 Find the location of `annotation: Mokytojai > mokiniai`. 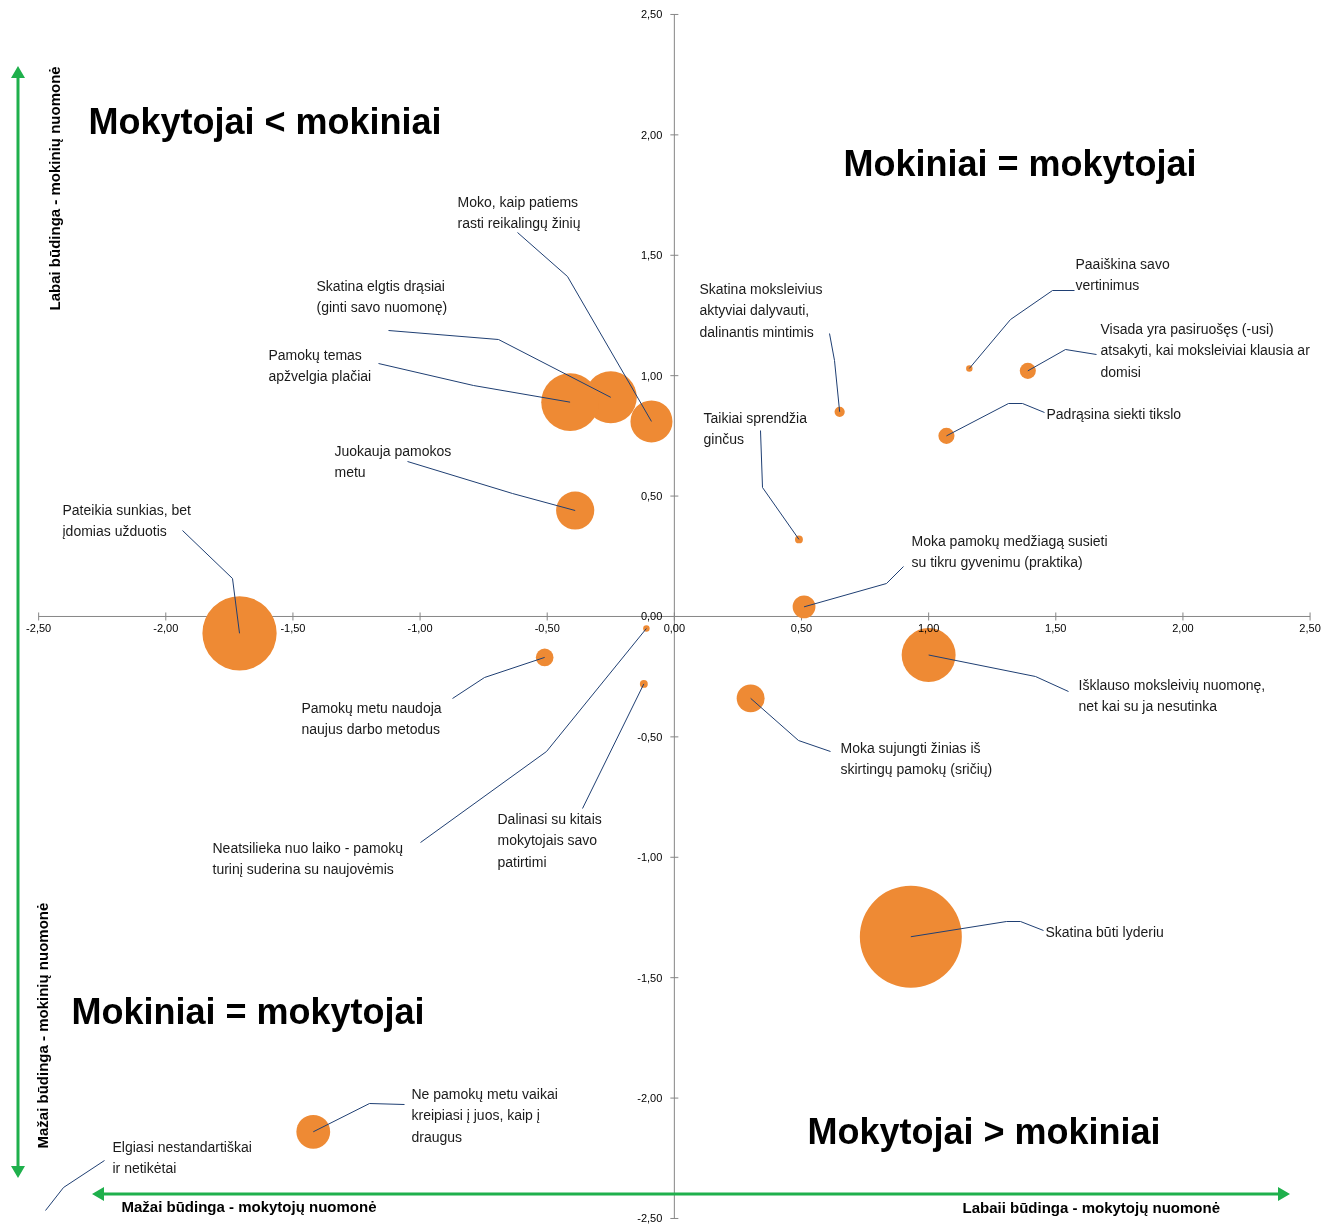

annotation: Mokytojai > mokiniai is located at coordinates (984, 1131).